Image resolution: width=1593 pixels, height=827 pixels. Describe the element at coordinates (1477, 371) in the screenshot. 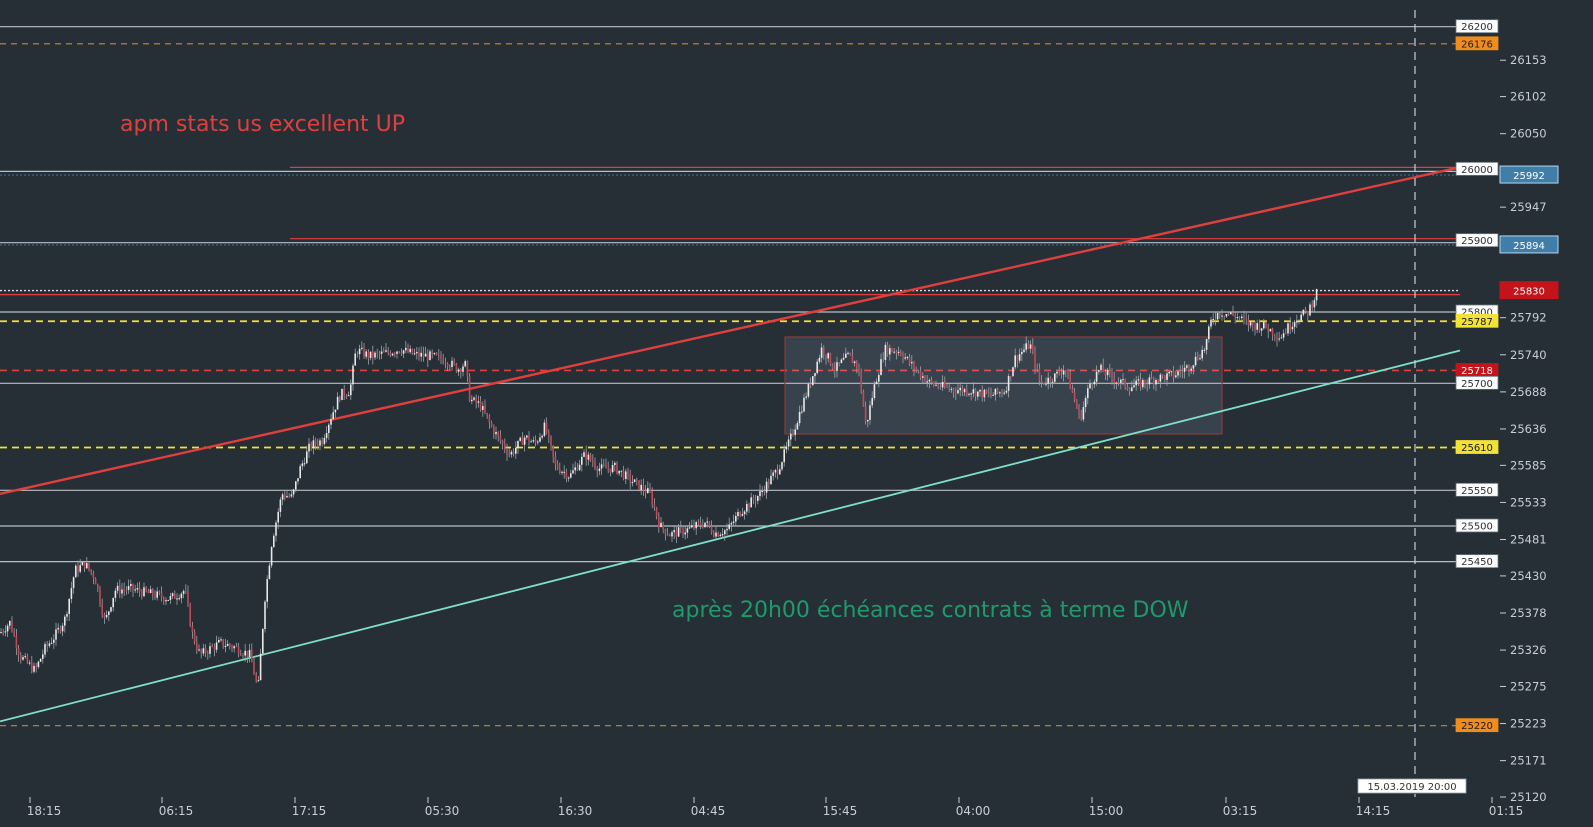

I see `level-badge-label: 25718` at that location.